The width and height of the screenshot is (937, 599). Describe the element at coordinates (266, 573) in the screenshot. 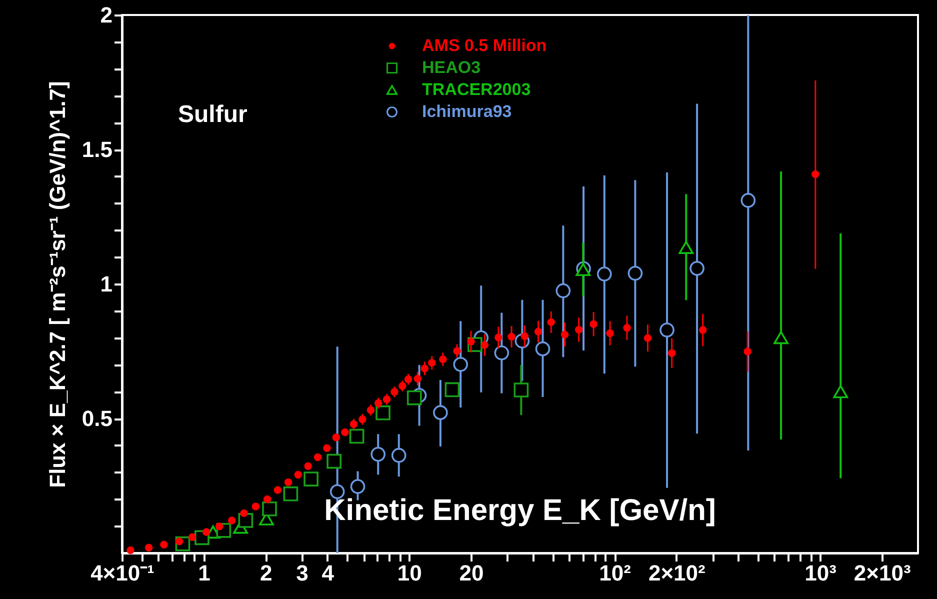

I see `x-tick-label: 2` at that location.